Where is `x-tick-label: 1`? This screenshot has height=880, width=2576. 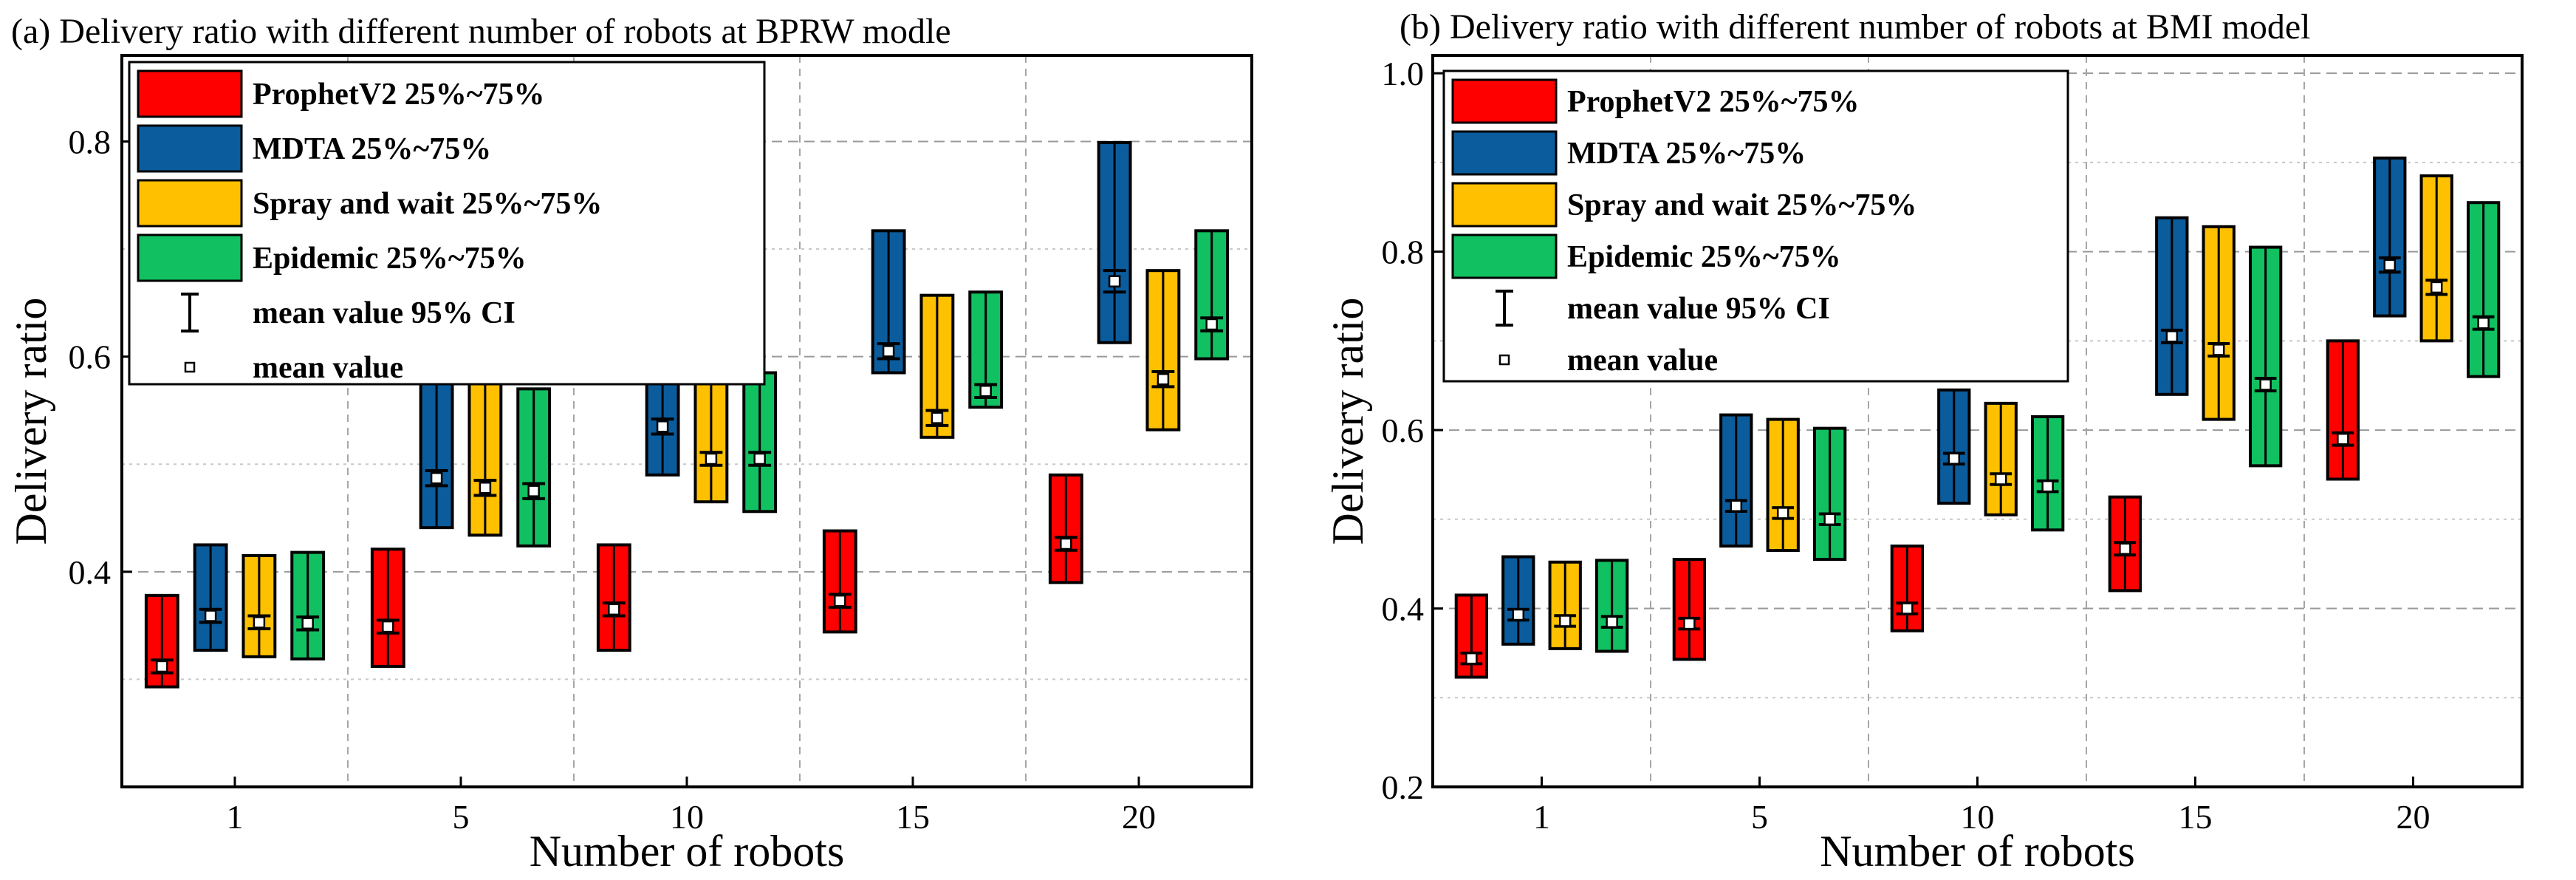 x-tick-label: 1 is located at coordinates (235, 817).